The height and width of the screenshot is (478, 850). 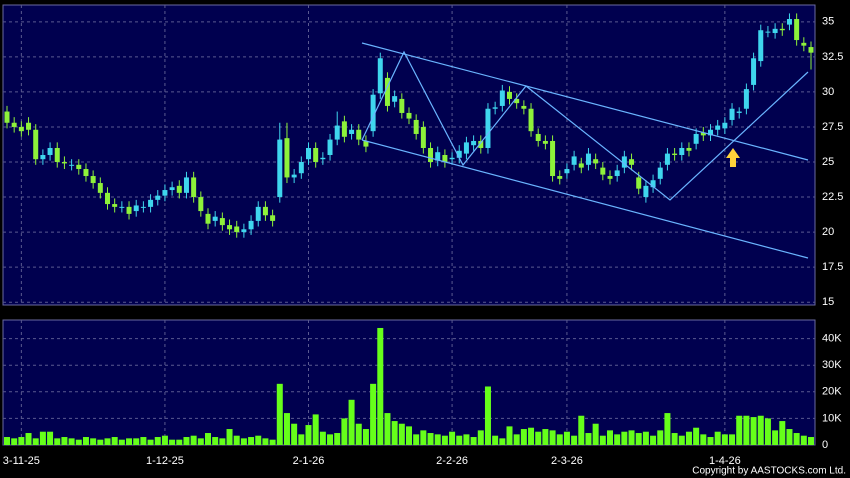 I want to click on y-tick-label: 32.5, so click(x=832, y=57).